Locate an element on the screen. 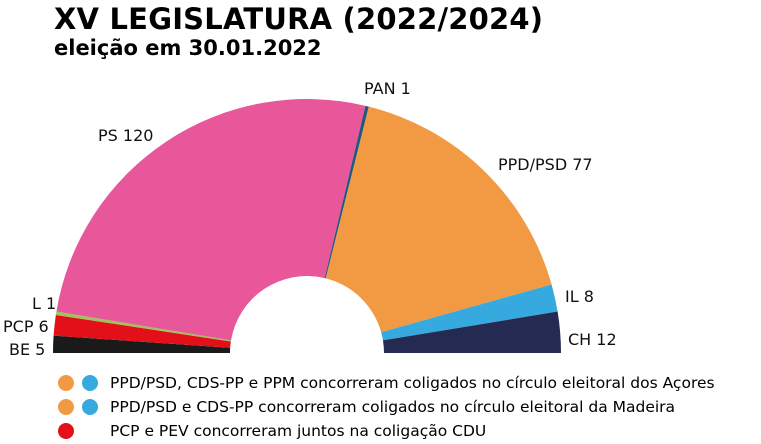  slice-pan is located at coordinates (346, 192).